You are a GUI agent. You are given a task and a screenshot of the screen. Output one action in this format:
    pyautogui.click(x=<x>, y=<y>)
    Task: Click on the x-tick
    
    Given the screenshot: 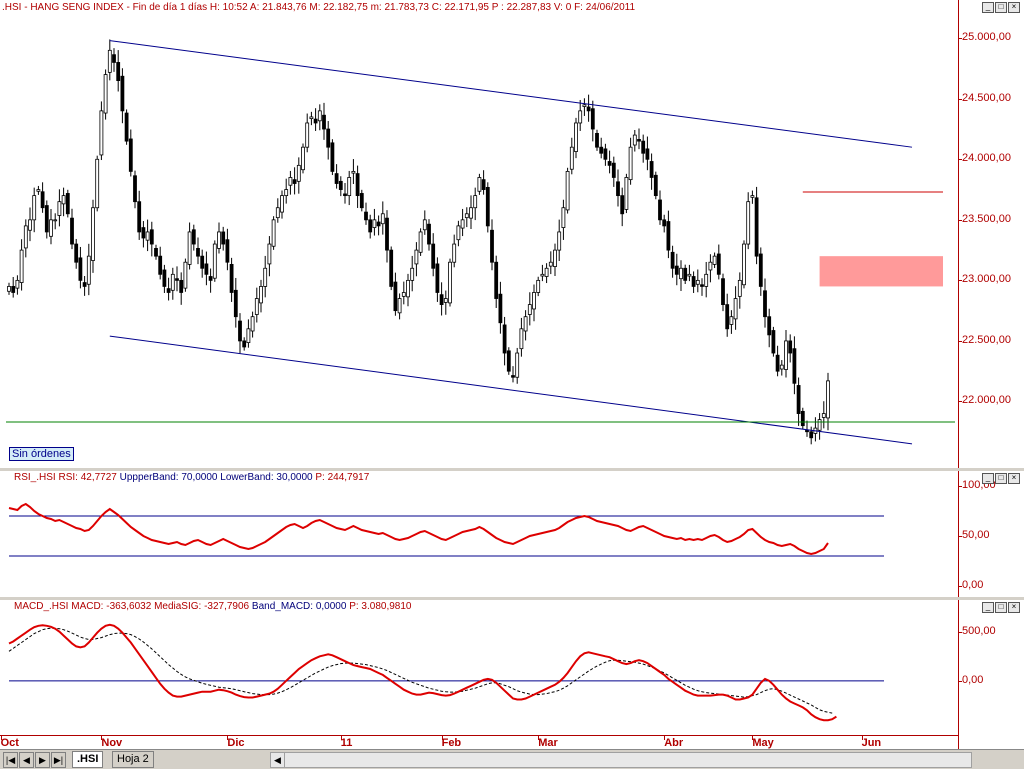 What is the action you would take?
    pyautogui.click(x=341, y=738)
    